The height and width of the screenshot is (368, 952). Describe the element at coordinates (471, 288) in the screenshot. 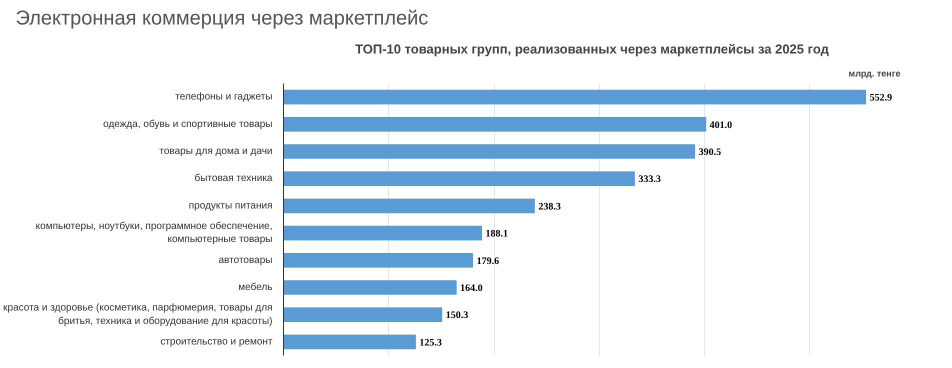

I see `data-label: 164.0` at that location.